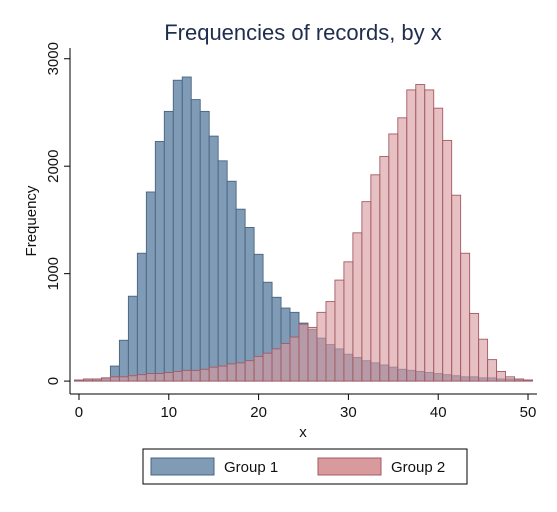 The image size is (557, 512). Describe the element at coordinates (53, 273) in the screenshot. I see `y-tick-label: 1000` at that location.